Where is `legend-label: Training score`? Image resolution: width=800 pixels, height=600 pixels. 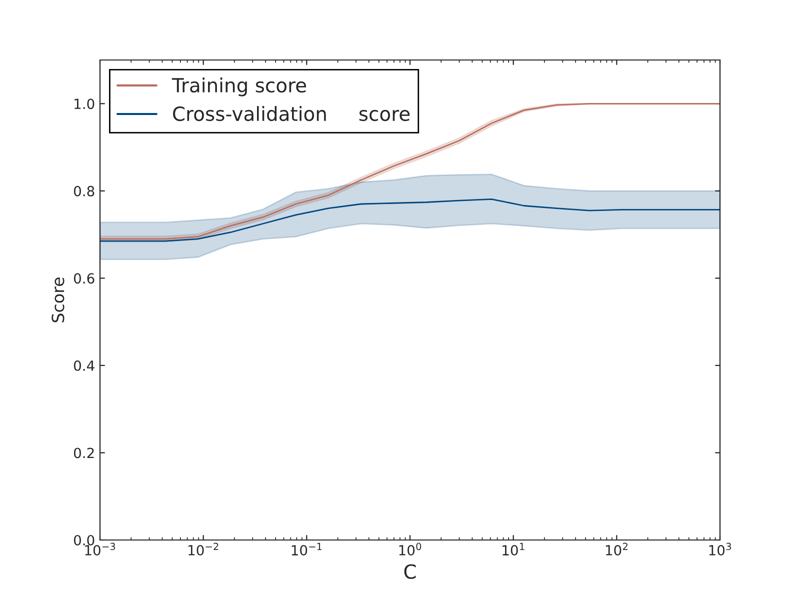 legend-label: Training score is located at coordinates (239, 87).